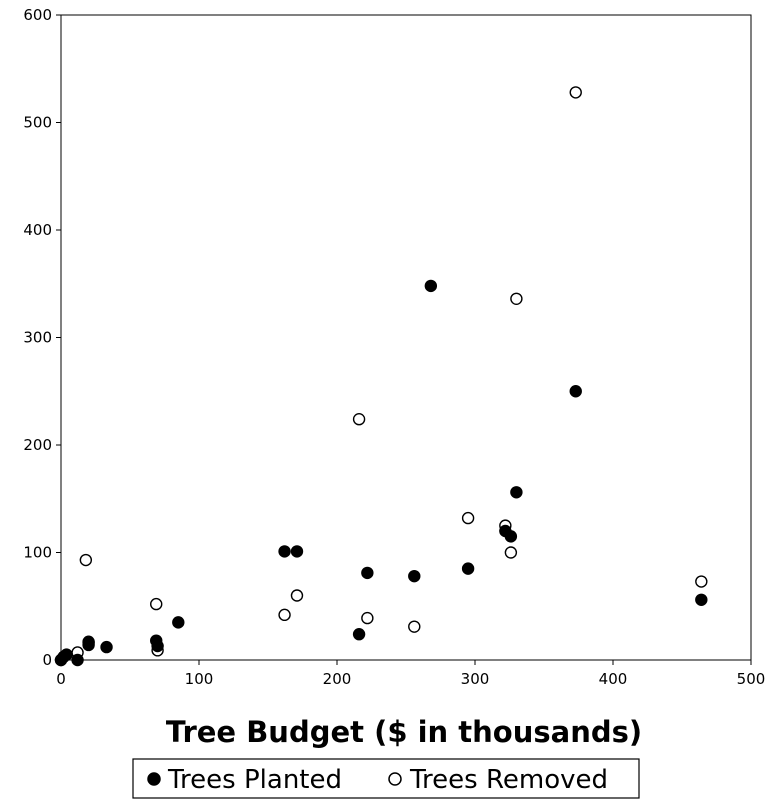  What do you see at coordinates (37, 123) in the screenshot?
I see `y-tick-label: 500` at bounding box center [37, 123].